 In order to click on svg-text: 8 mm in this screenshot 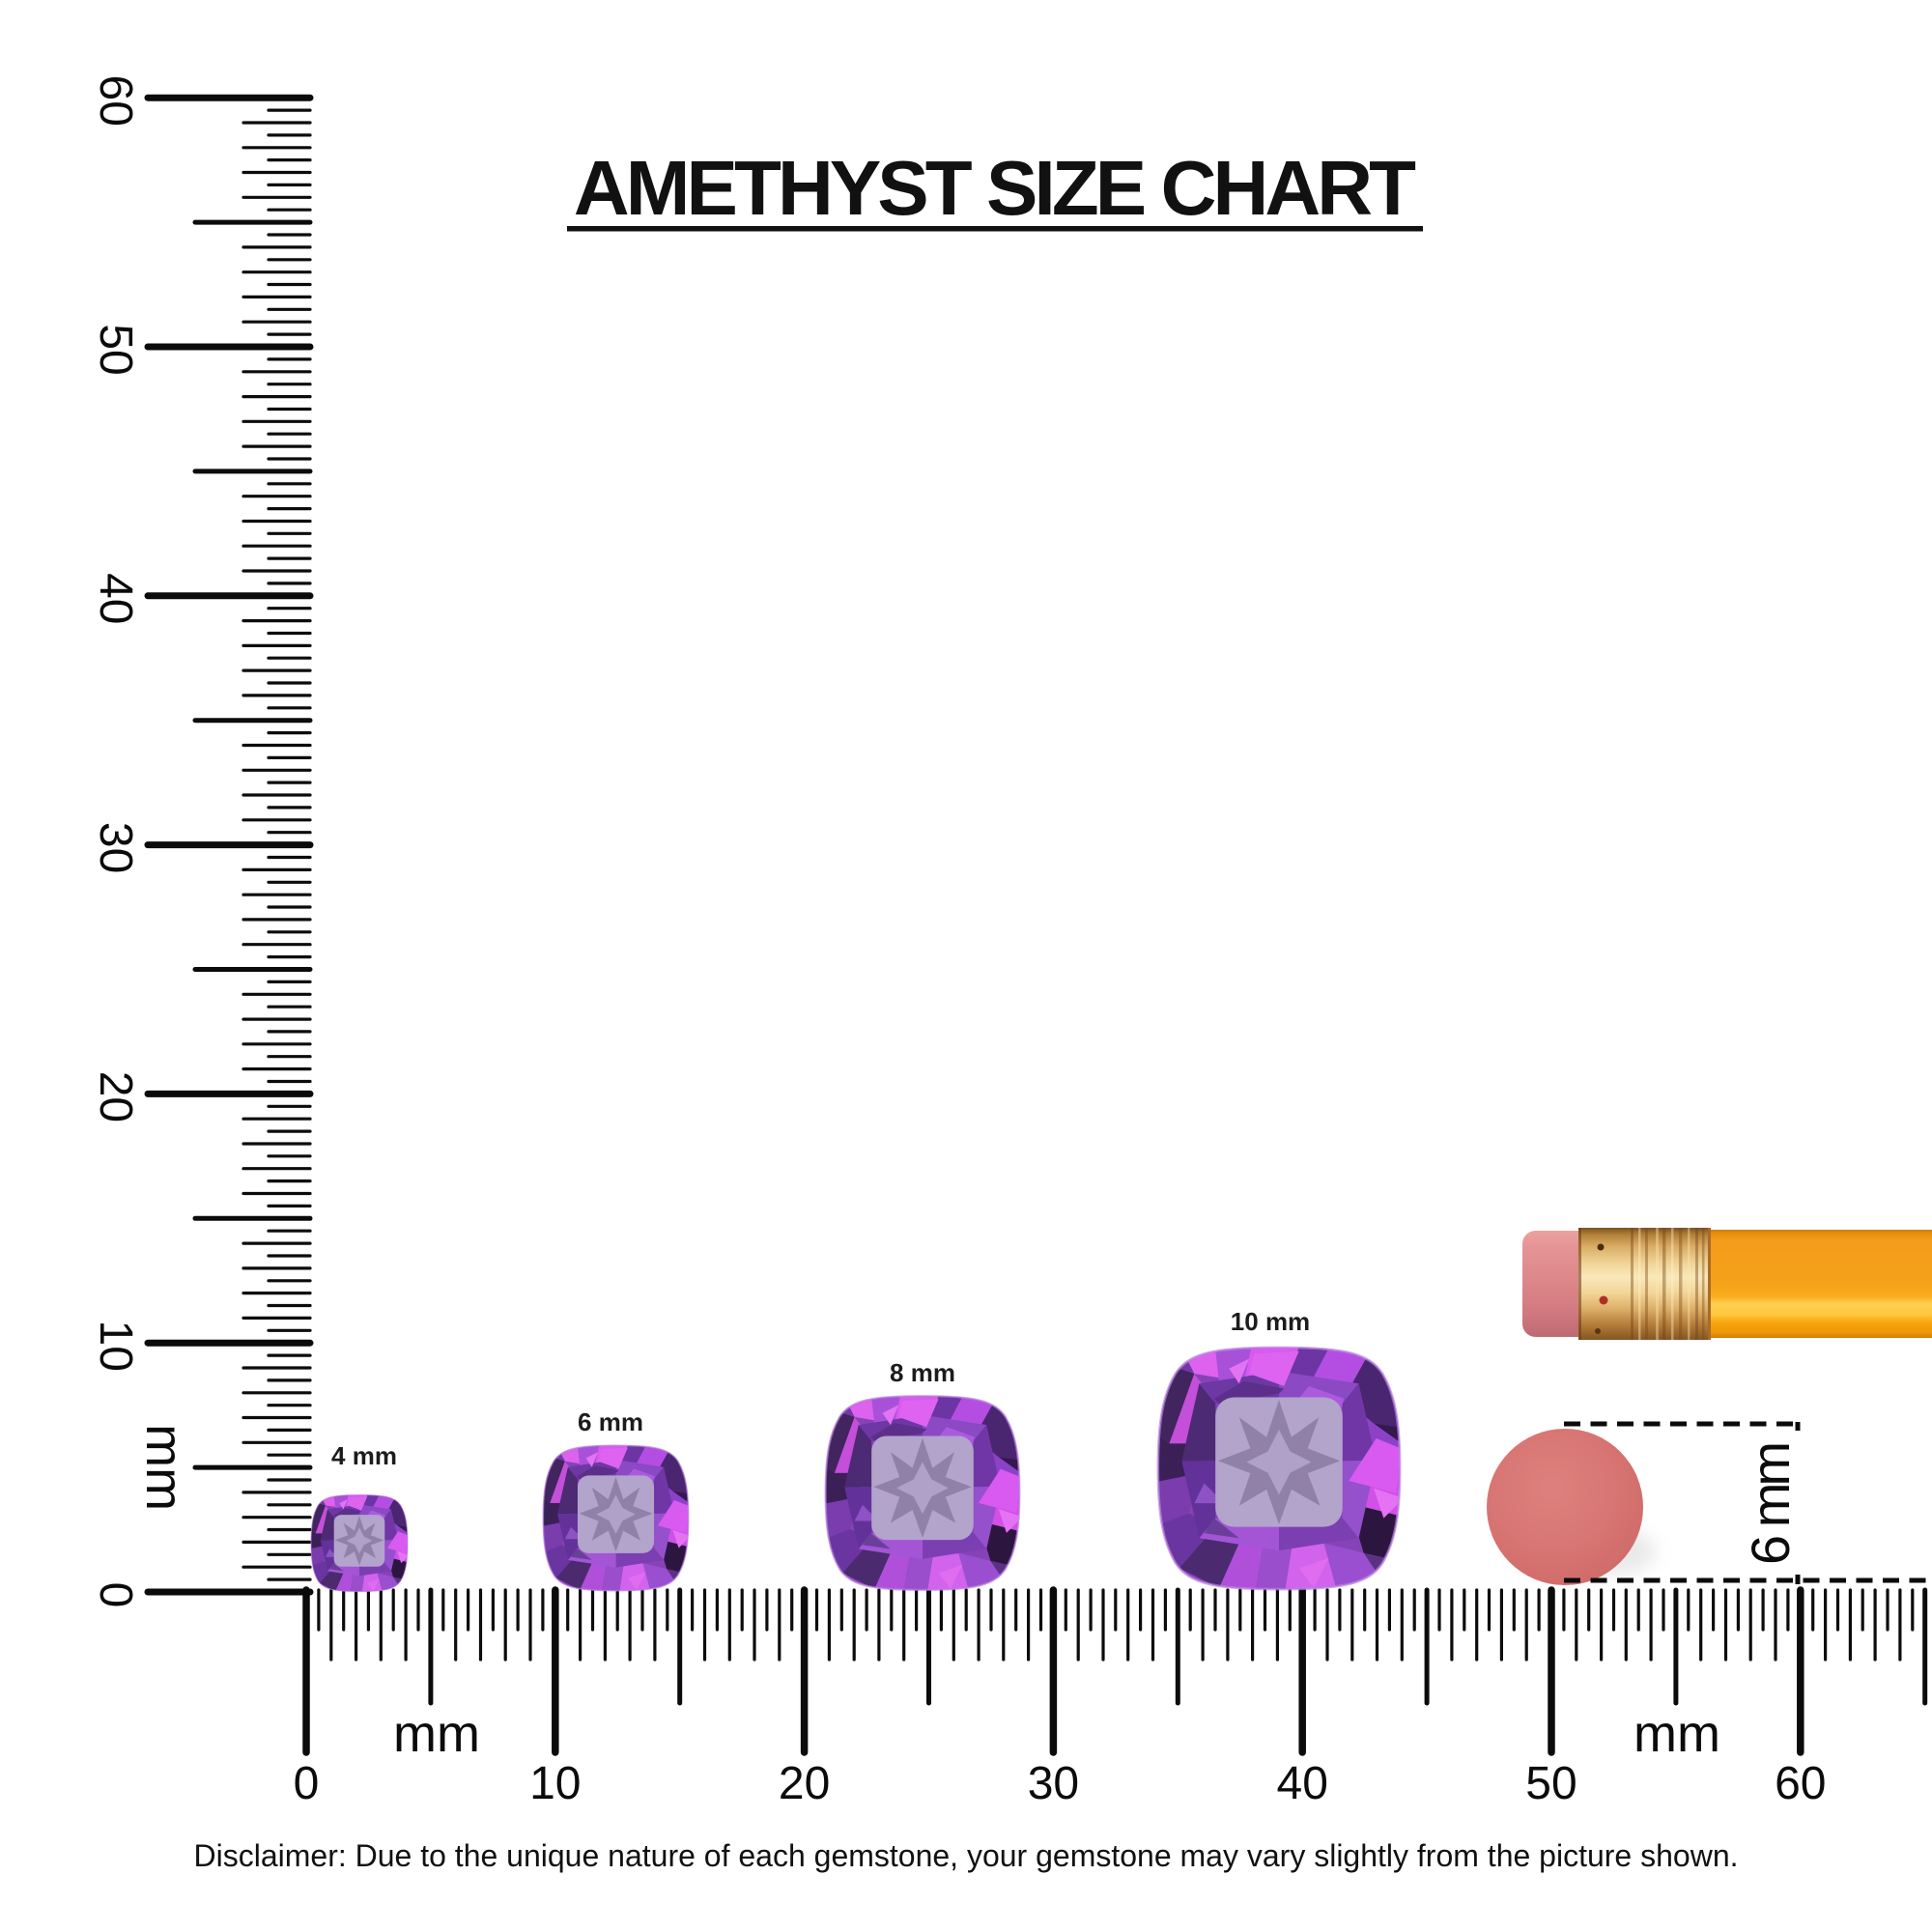, I will do `click(922, 1372)`.